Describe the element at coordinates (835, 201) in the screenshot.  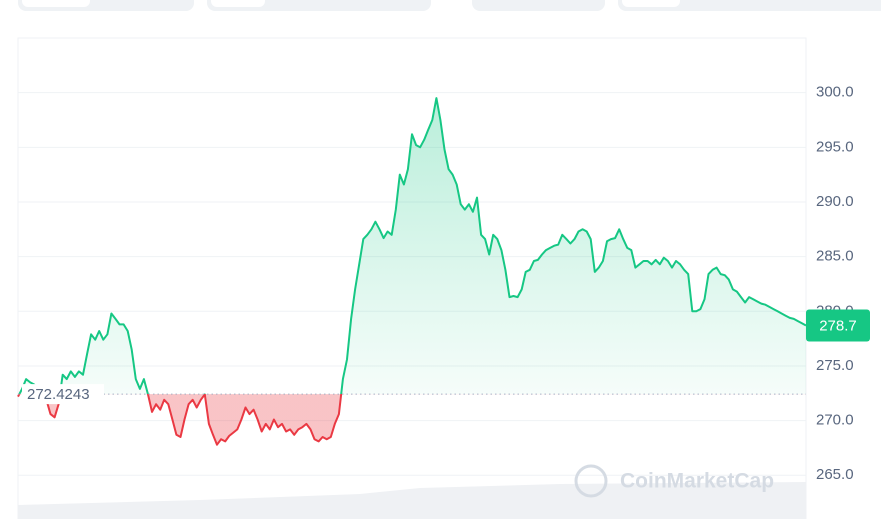
I see `y-tick-label: 290.0` at that location.